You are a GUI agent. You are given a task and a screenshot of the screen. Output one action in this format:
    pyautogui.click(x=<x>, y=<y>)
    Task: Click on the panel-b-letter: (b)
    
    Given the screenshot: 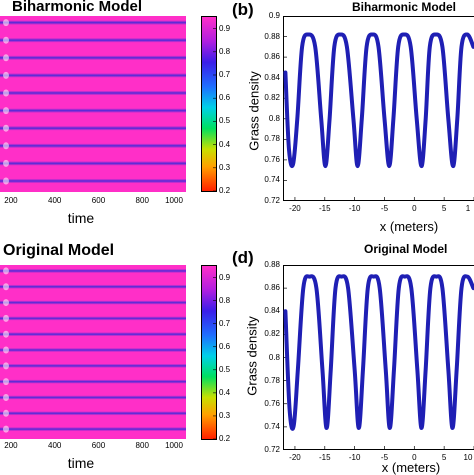 What is the action you would take?
    pyautogui.click(x=243, y=9)
    